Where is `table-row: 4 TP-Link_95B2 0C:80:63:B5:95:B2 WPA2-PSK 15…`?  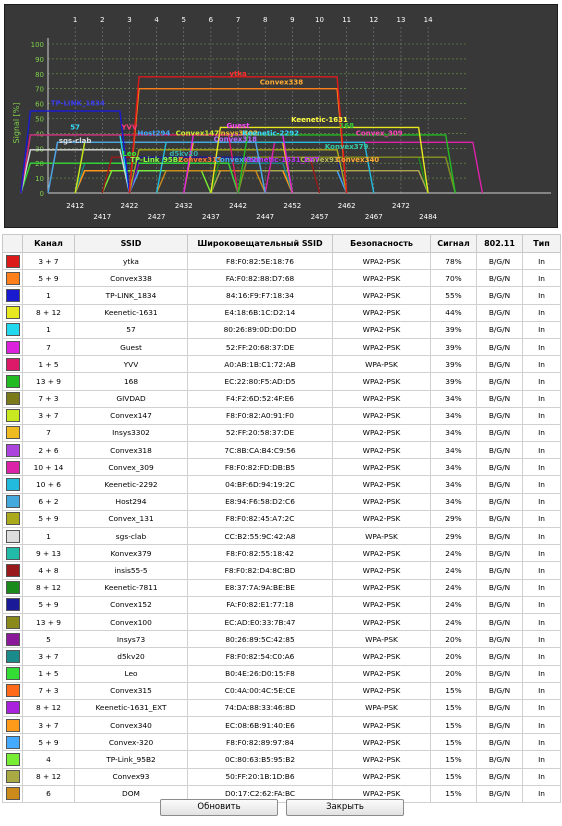 table-row: 4 TP-Link_95B2 0C:80:63:B5:95:B2 WPA2-PSK 15… is located at coordinates (281, 759).